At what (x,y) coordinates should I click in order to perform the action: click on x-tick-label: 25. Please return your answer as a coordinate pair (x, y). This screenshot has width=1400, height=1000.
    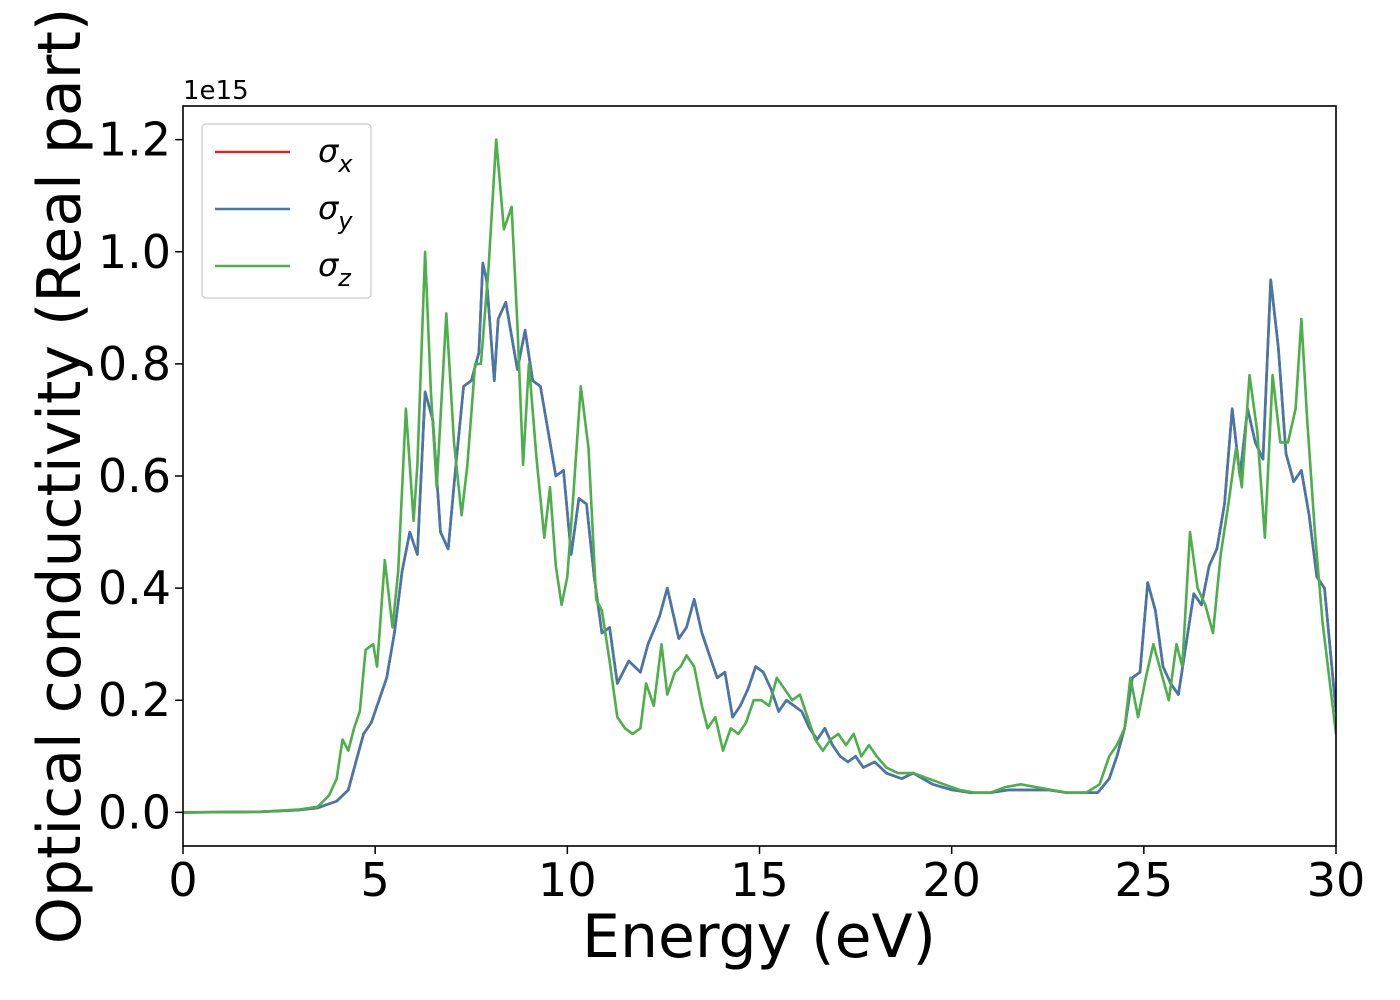
    Looking at the image, I should click on (1144, 880).